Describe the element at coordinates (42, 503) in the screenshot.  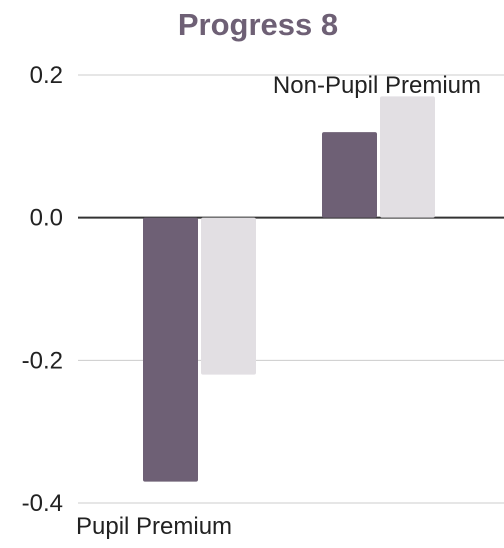
I see `y-tick-label: -0.4` at that location.